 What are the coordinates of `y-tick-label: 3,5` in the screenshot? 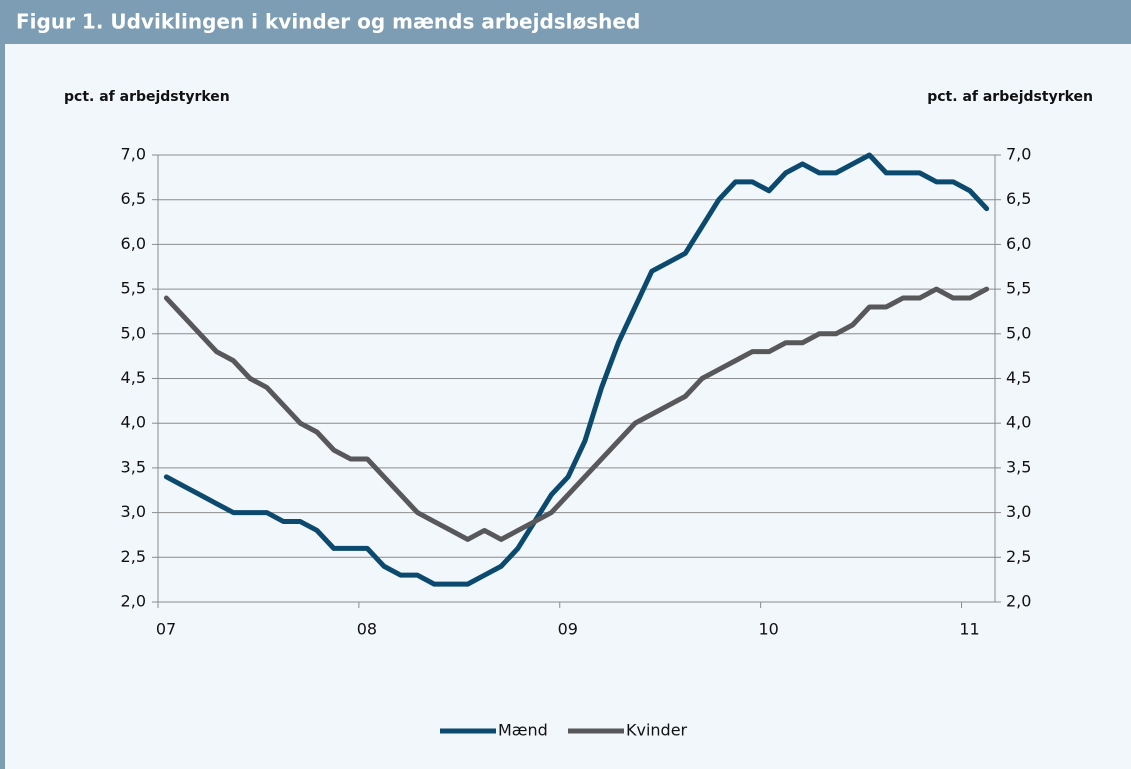 It's located at (133, 466).